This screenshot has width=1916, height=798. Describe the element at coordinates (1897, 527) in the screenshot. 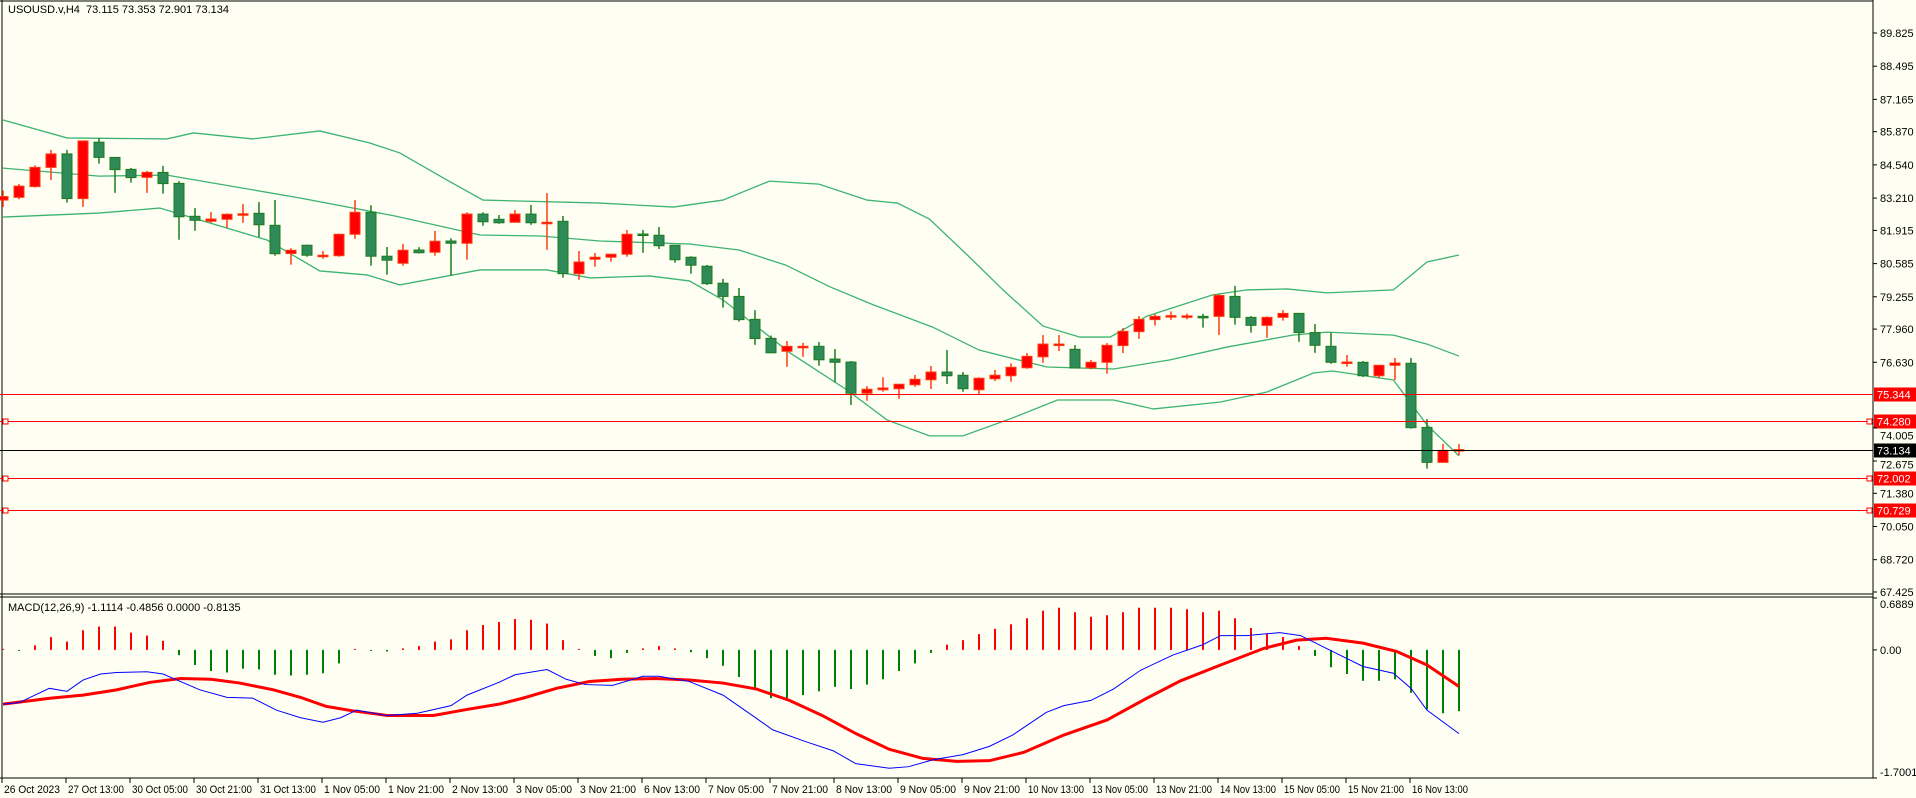

I see `price-tick-label: 70.050` at that location.